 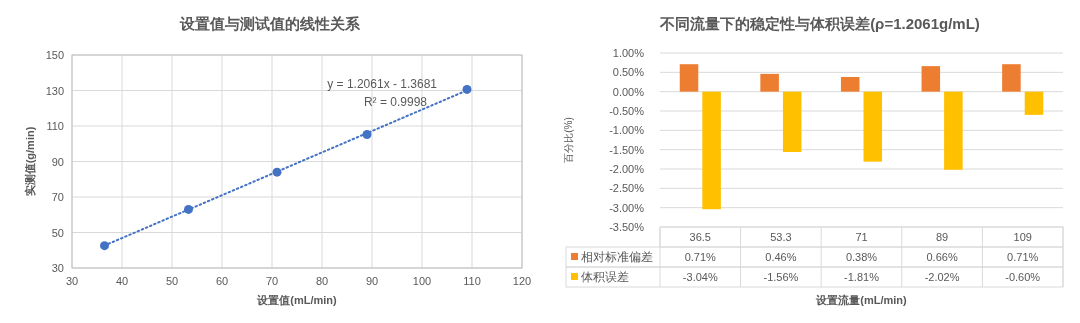 I want to click on y-tick-label: 0.50%, so click(x=628, y=72).